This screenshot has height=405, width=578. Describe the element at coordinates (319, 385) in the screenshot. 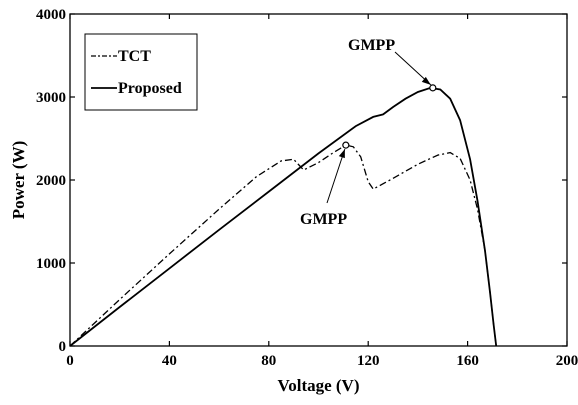

I see `x-axis-label: Voltage (V)` at that location.